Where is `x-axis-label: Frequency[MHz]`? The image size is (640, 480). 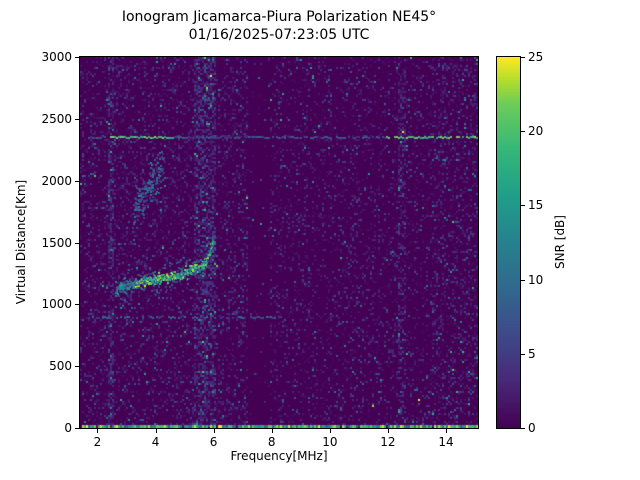 x-axis-label: Frequency[MHz] is located at coordinates (279, 456).